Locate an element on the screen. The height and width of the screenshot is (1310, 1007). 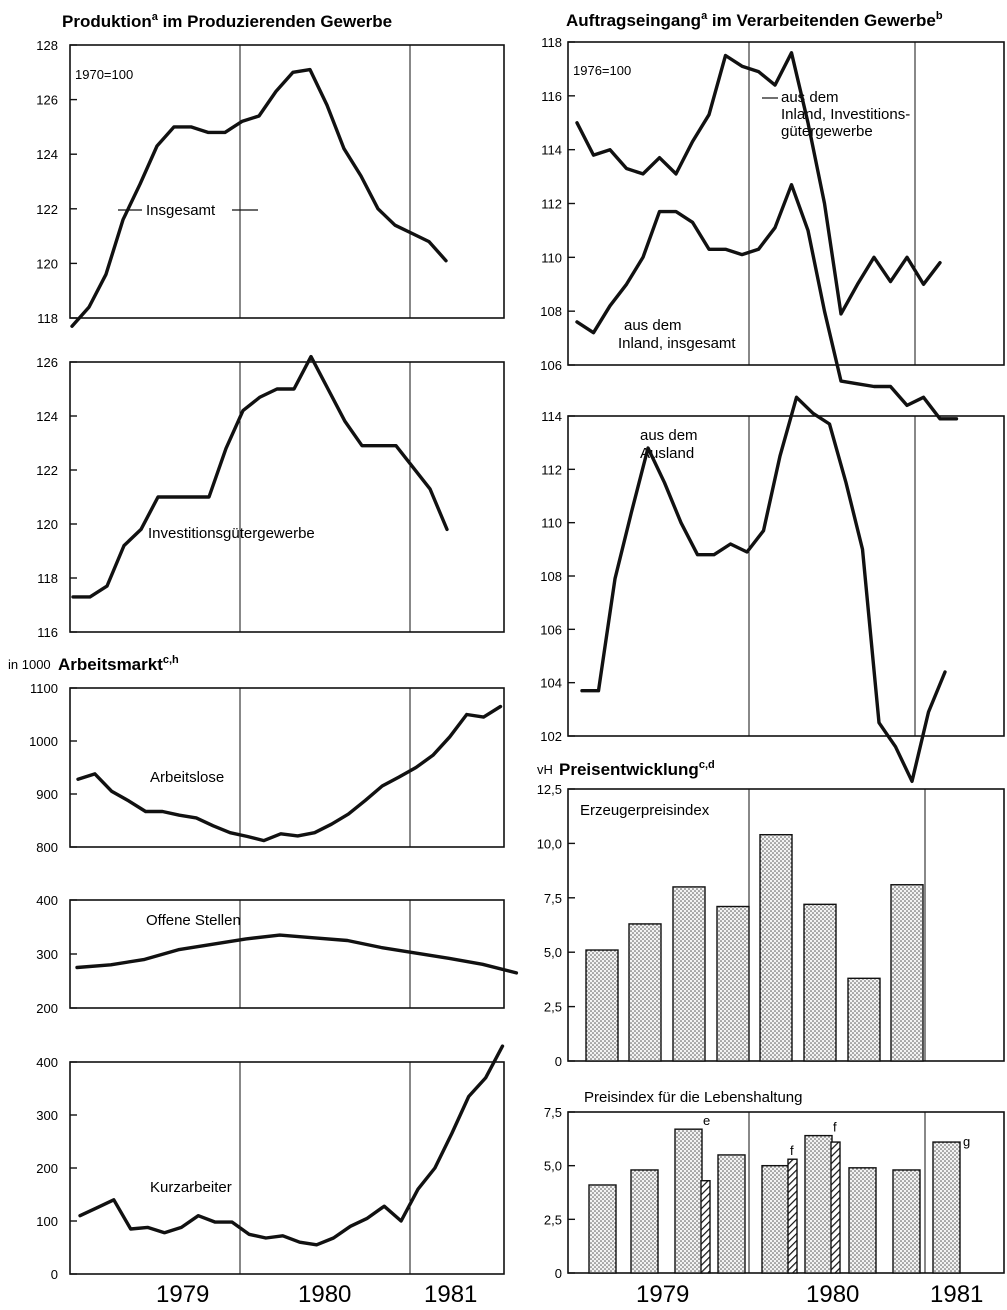
y-tick-label: 900 is located at coordinates (47, 794).